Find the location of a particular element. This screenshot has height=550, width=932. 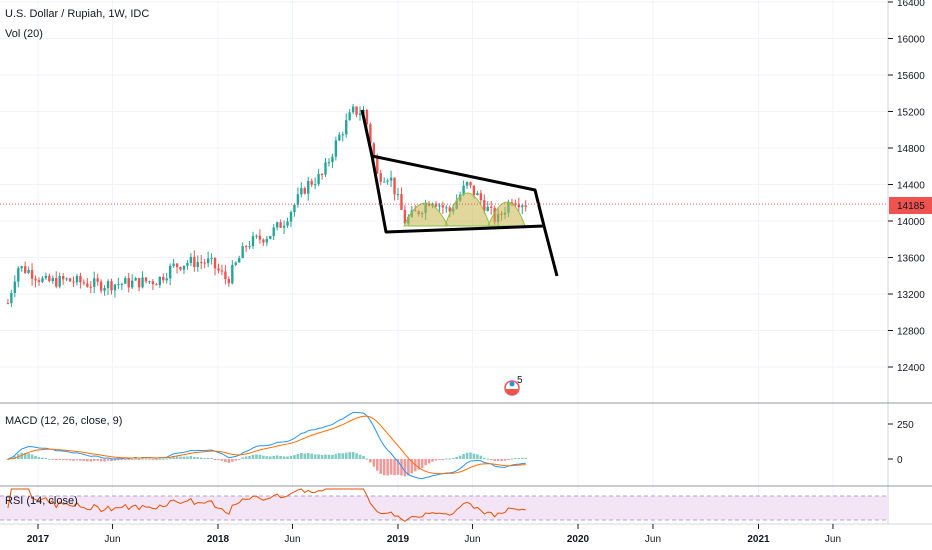

price-tick-12400: 12400 is located at coordinates (911, 368).